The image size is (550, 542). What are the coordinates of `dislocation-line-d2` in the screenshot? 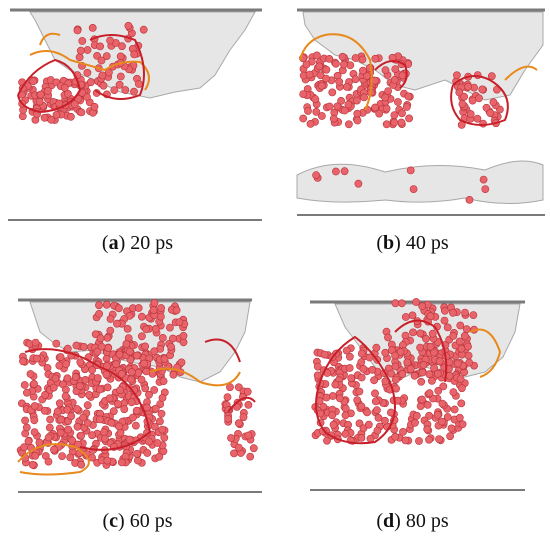 It's located at (421, 351).